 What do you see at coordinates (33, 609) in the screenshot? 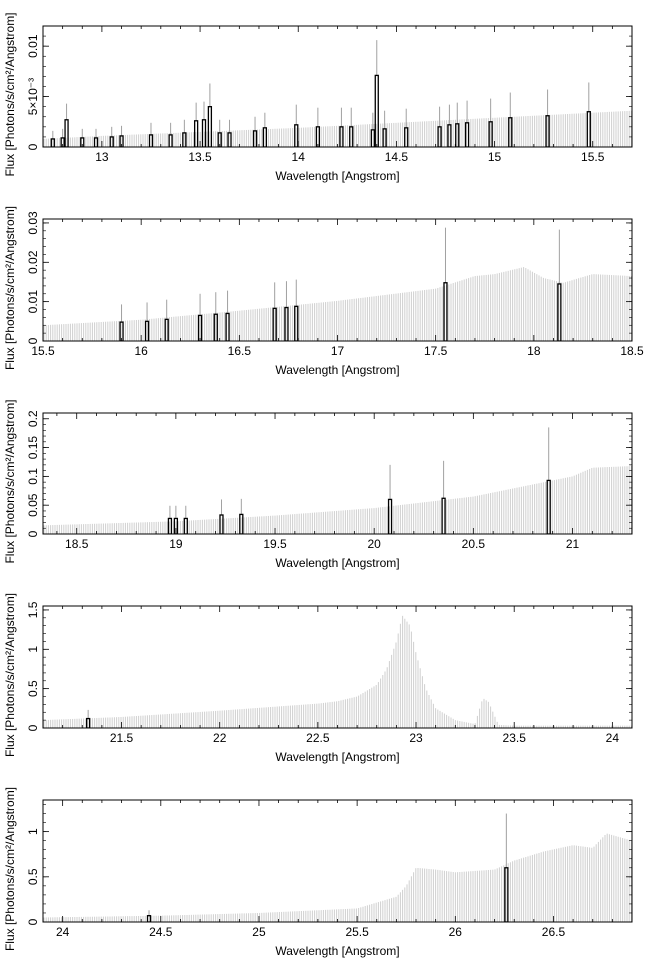
I see `y-tick-label: 1.5` at bounding box center [33, 609].